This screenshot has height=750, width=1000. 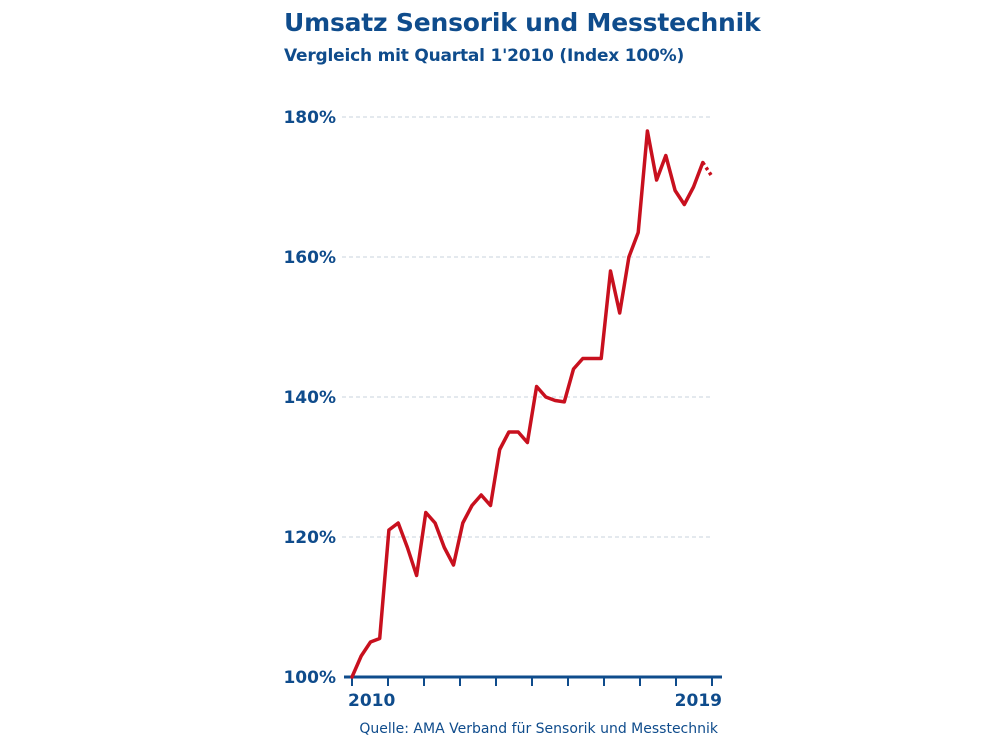 I want to click on y-axis-tick-labels: 100% 120% 140% 160% 180%, so click(x=309, y=398).